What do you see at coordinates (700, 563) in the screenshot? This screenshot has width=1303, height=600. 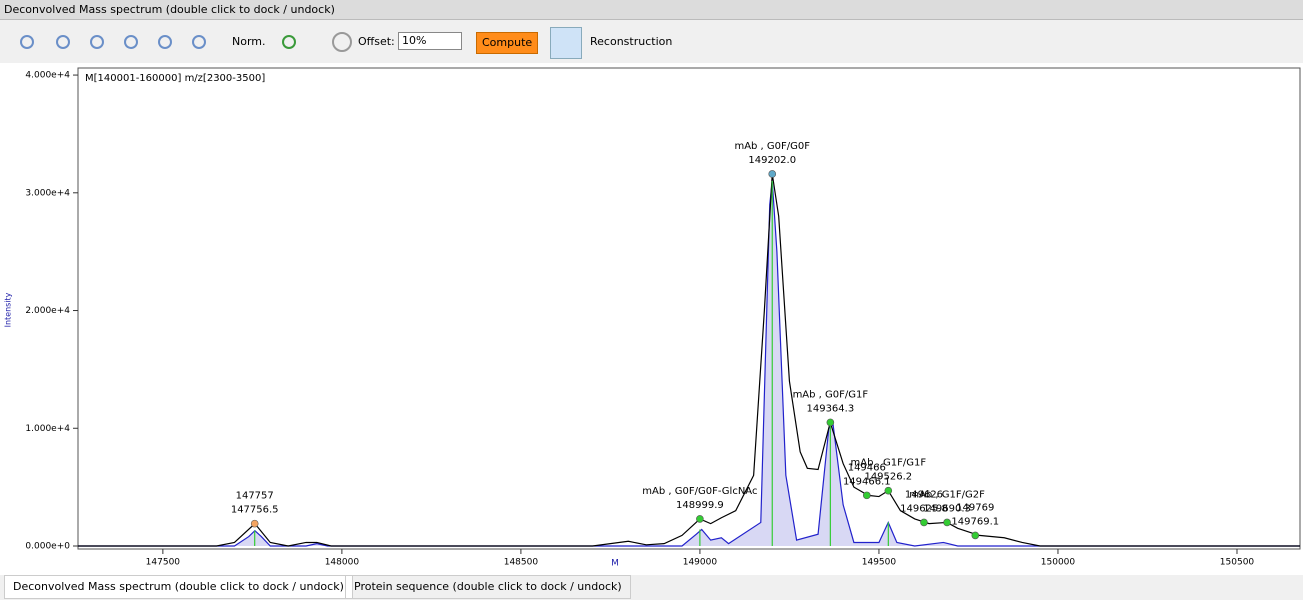 I see `x-tick-label: 149000` at bounding box center [700, 563].